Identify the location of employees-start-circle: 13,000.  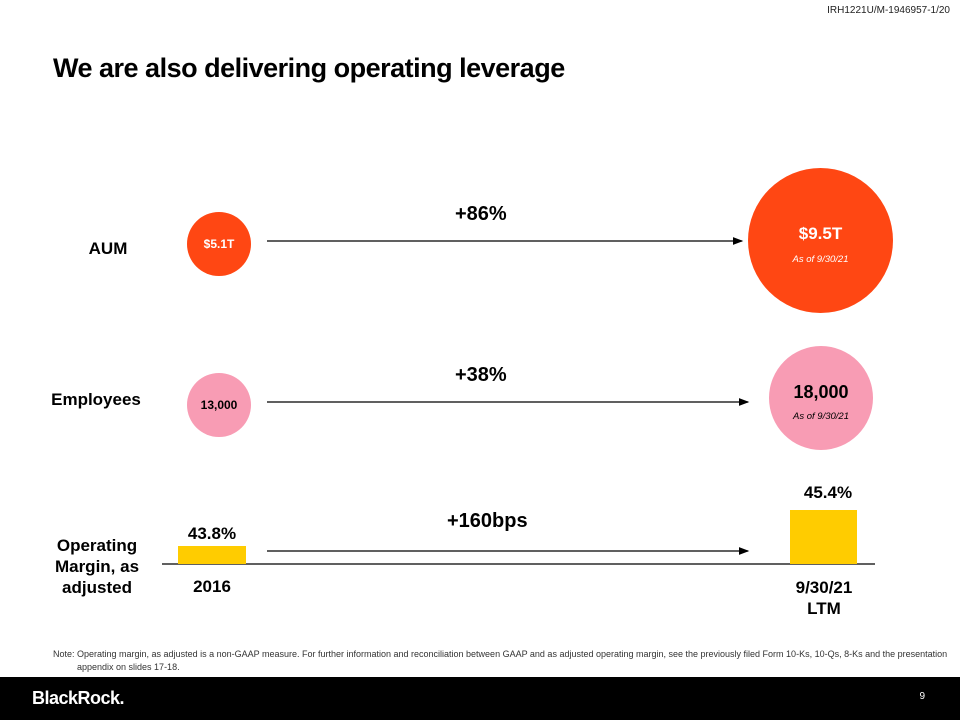
(219, 405).